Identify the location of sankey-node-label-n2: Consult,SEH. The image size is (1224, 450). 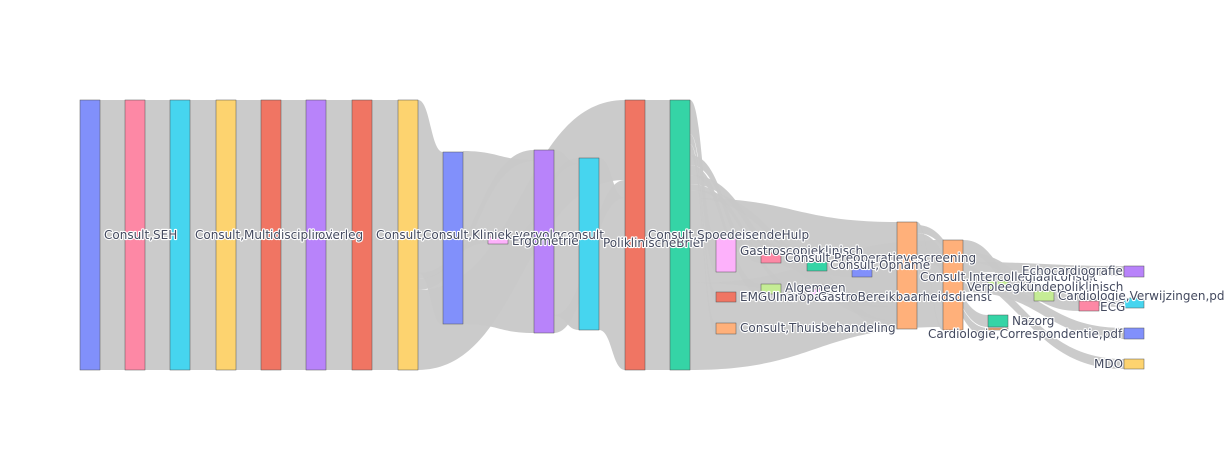
(140, 235).